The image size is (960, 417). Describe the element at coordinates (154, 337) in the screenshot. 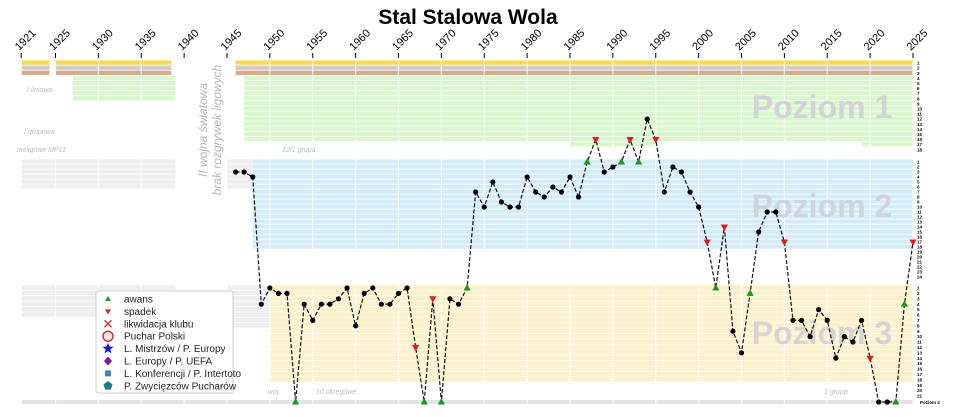

I see `legend-label: Puchar Polski` at that location.